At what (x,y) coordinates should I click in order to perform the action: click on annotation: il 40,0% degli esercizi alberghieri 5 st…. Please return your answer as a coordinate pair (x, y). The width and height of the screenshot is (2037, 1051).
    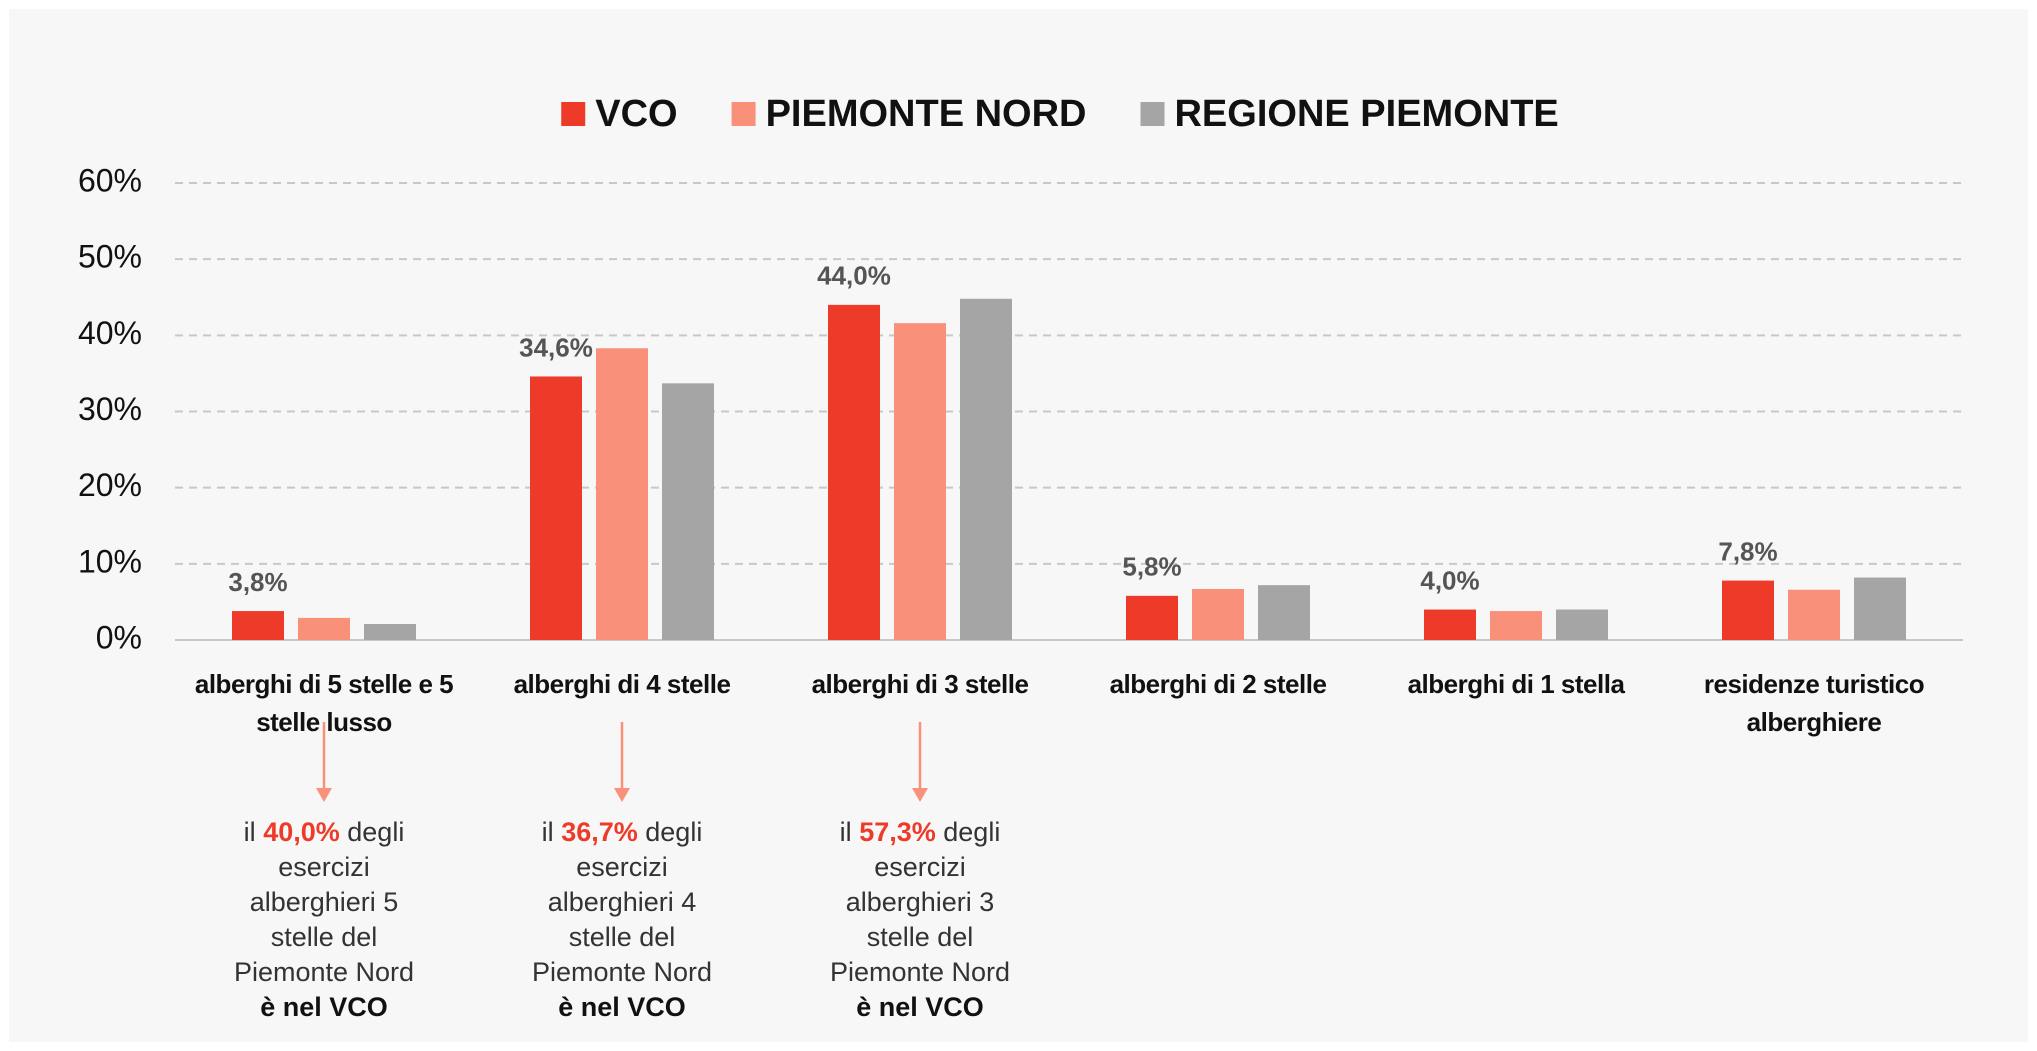
    Looking at the image, I should click on (324, 920).